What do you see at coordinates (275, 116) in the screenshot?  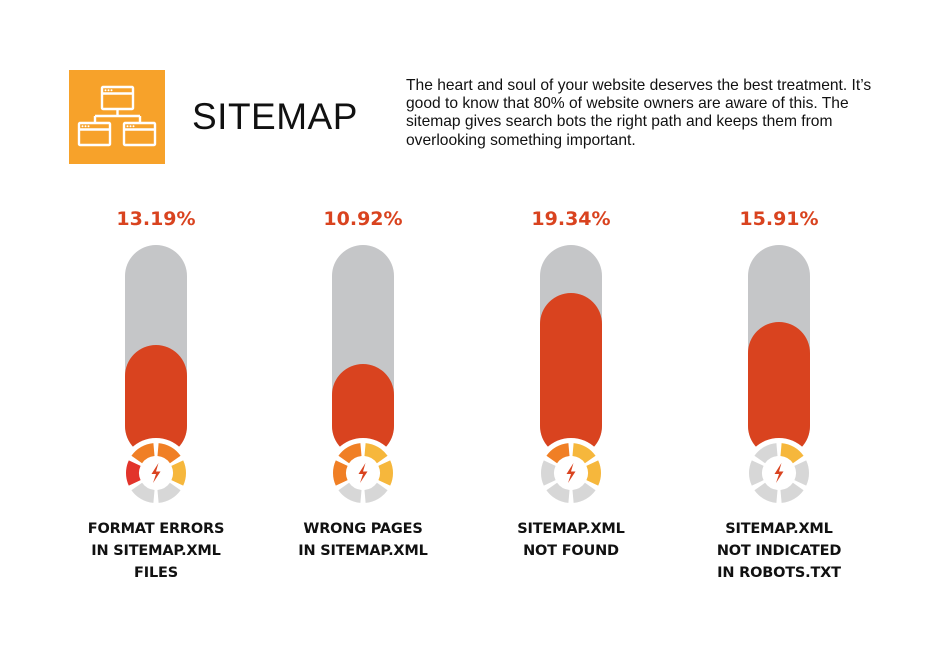 I see `page-title: SITEMAP` at bounding box center [275, 116].